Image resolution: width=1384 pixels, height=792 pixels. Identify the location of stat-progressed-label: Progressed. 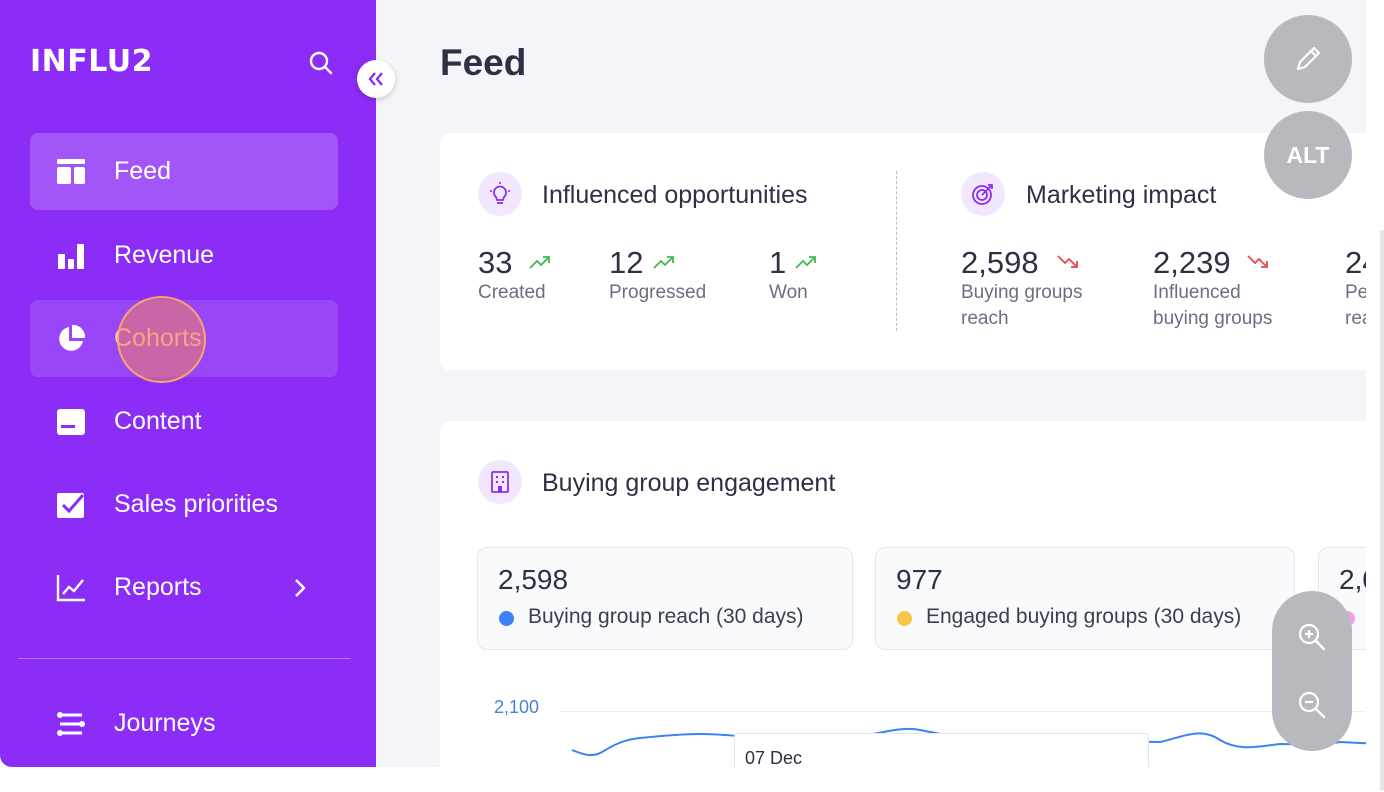
(658, 292).